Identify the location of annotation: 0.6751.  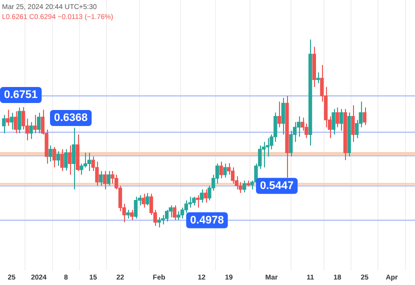
(21, 95).